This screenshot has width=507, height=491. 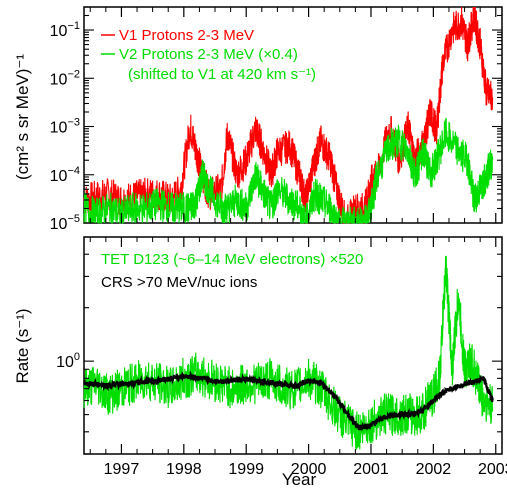 I want to click on legend-entry-v2: V2 Protons 2-3 MeV (×0.4), so click(x=208, y=54).